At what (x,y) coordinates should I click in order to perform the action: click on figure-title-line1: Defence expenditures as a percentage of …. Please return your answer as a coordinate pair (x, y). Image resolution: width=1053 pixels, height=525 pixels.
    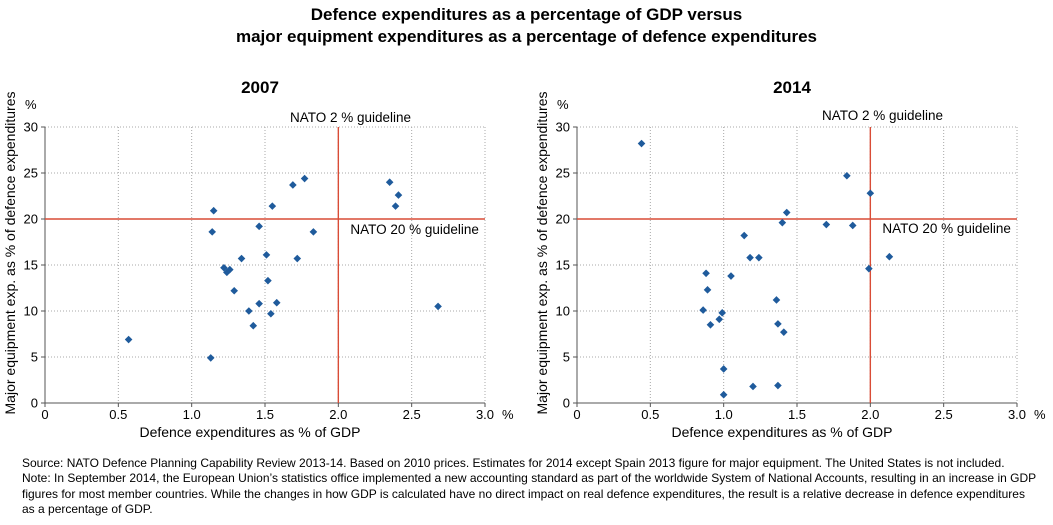
    Looking at the image, I should click on (526, 14).